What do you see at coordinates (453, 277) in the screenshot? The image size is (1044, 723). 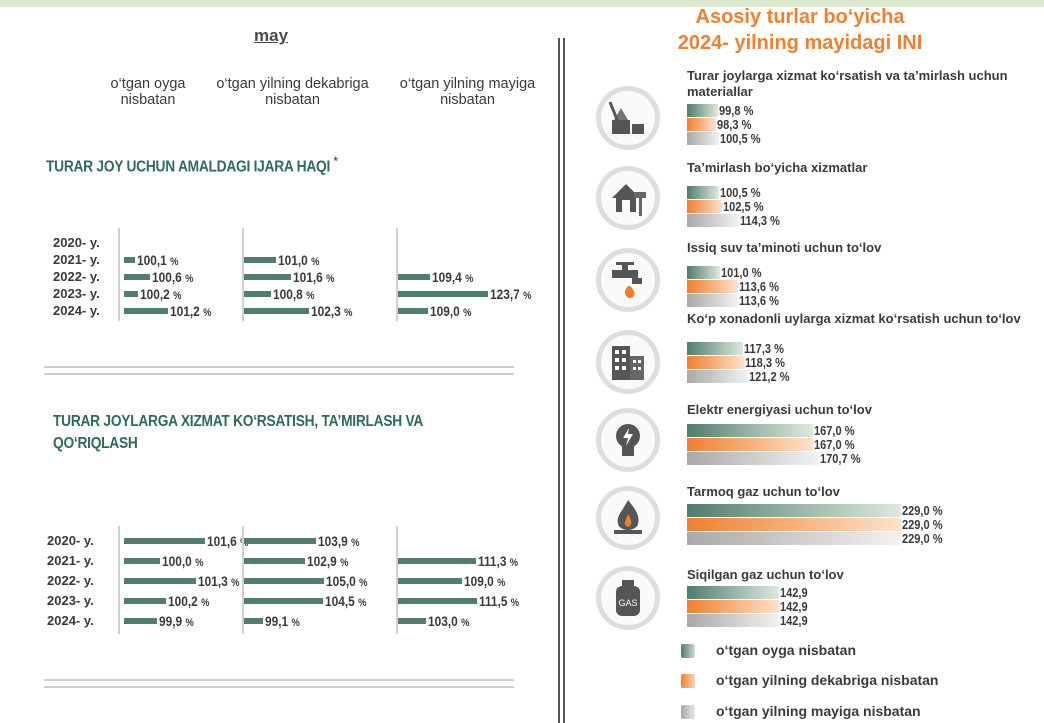 I see `value-label: 109,4 %` at bounding box center [453, 277].